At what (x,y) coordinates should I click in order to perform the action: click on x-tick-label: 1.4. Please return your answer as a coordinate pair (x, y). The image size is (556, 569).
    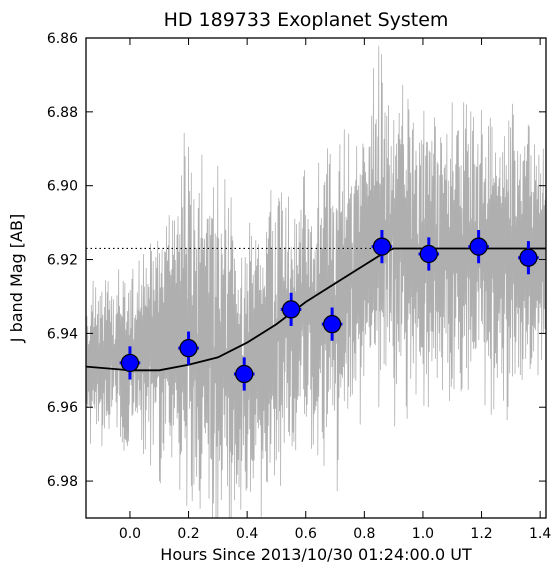
    Looking at the image, I should click on (540, 534).